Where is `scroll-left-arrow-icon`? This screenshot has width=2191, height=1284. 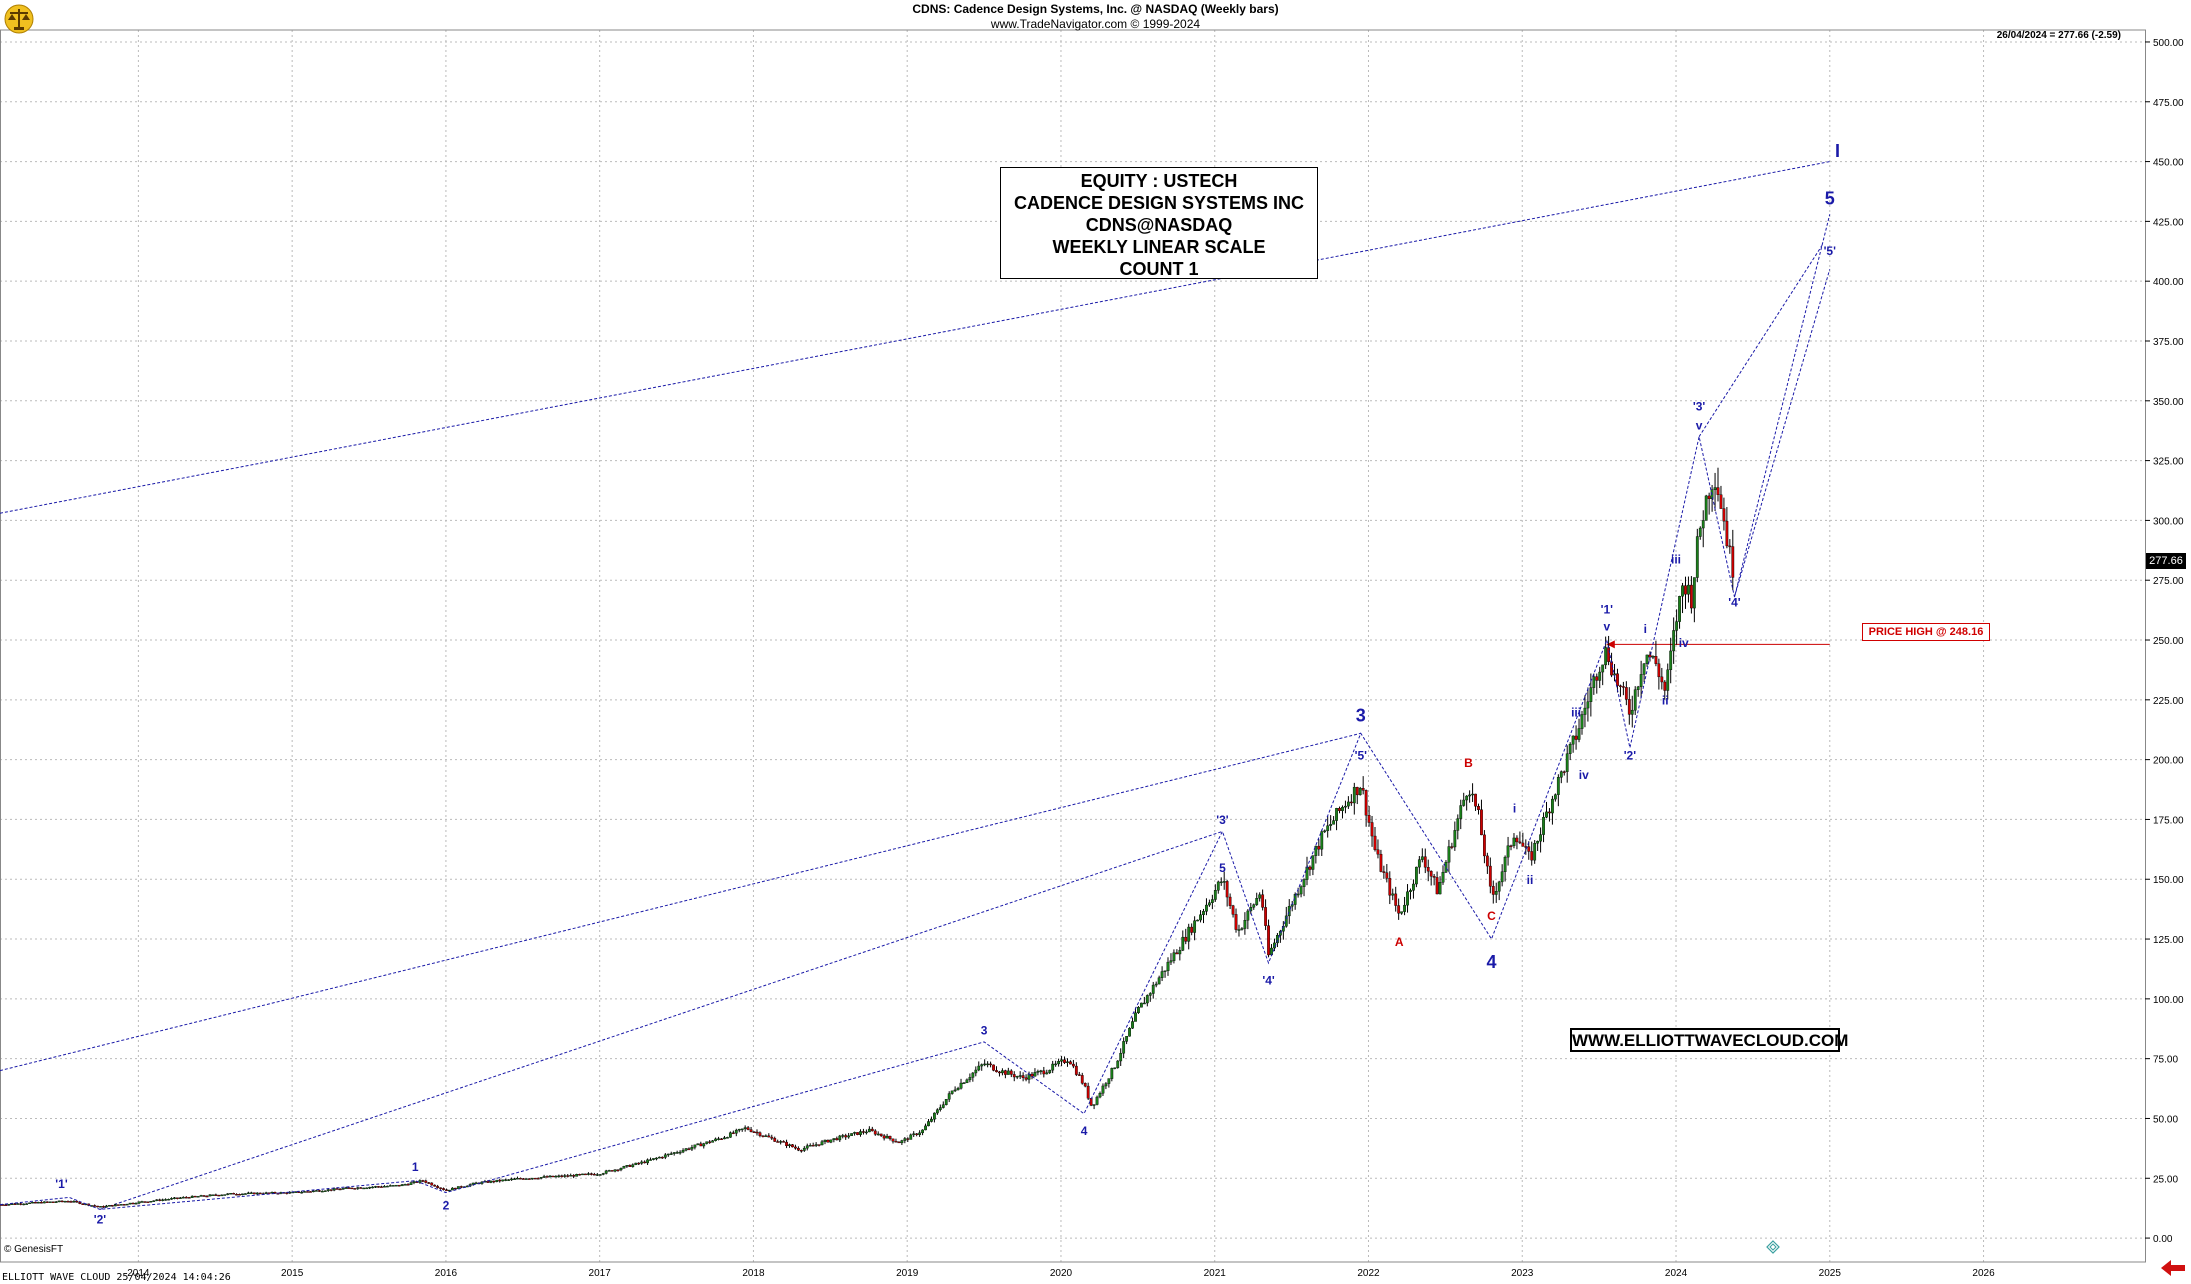 scroll-left-arrow-icon is located at coordinates (2173, 1268).